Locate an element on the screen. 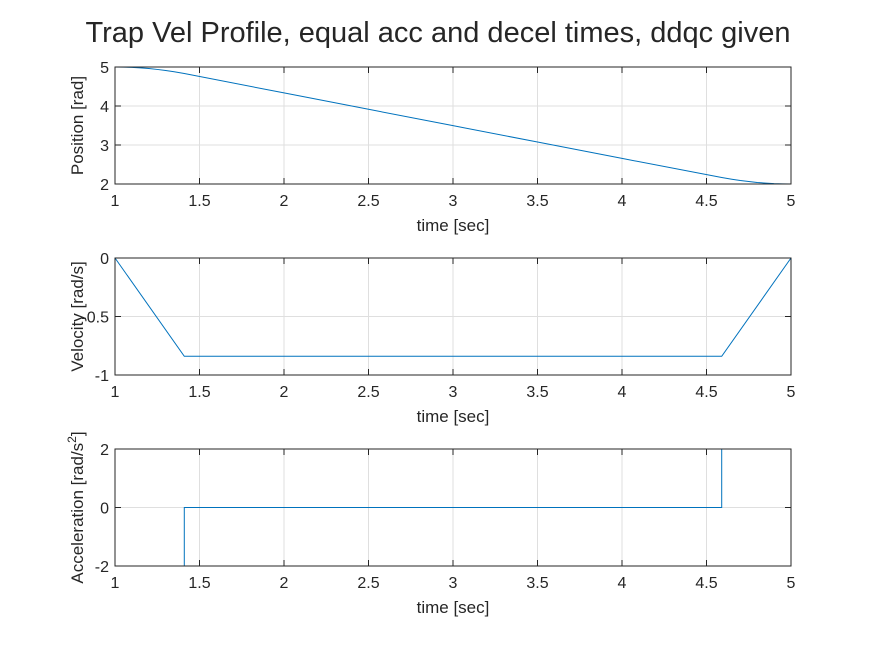 The height and width of the screenshot is (656, 875). velocity-y-tick-label: -0.5 is located at coordinates (95, 318).